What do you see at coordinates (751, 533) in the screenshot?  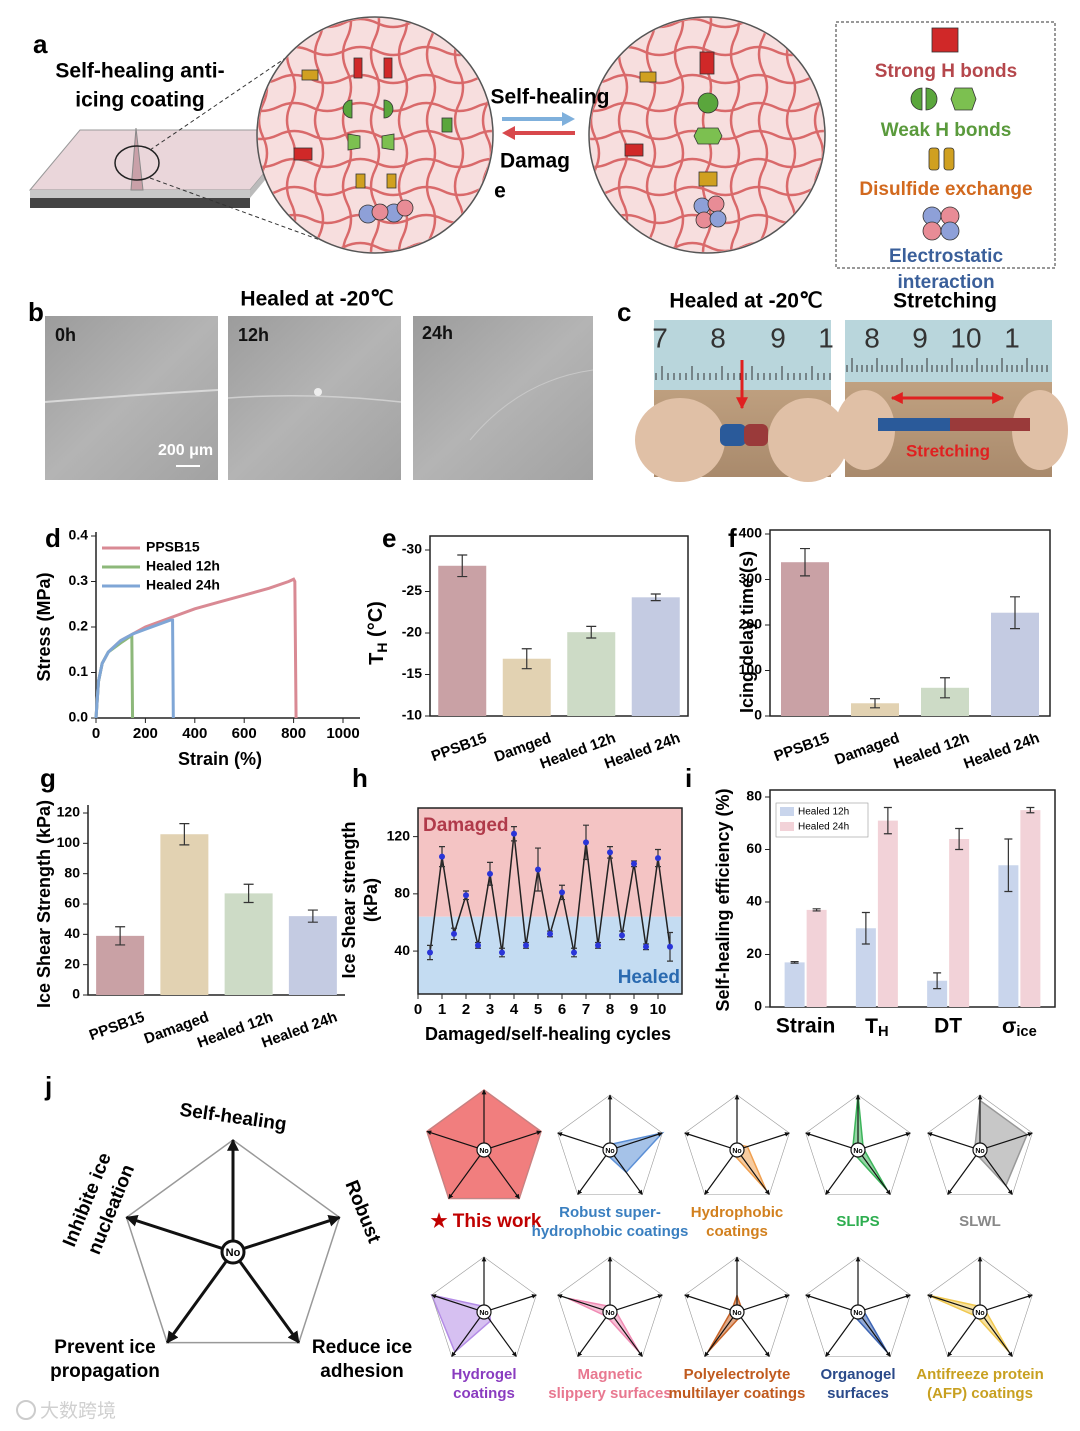 I see `y-tick-label: 400` at bounding box center [751, 533].